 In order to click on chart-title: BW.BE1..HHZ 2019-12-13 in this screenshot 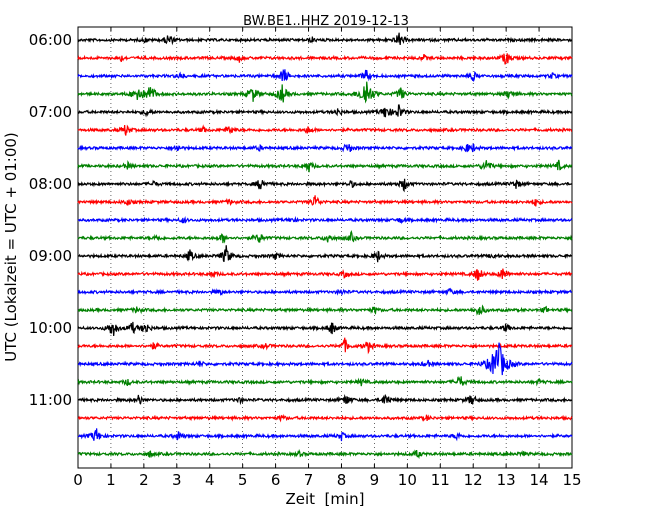, I will do `click(326, 21)`.